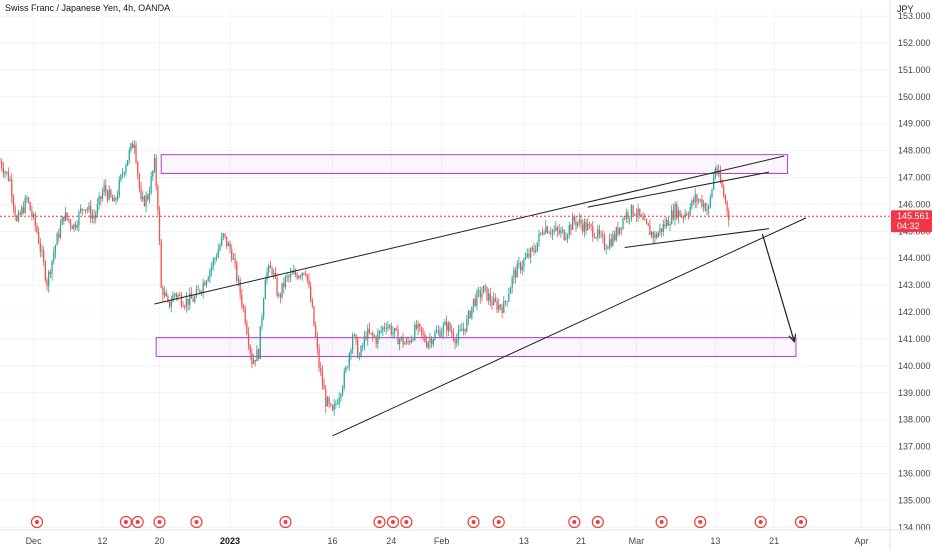  I want to click on time-tick-label: 13, so click(715, 541).